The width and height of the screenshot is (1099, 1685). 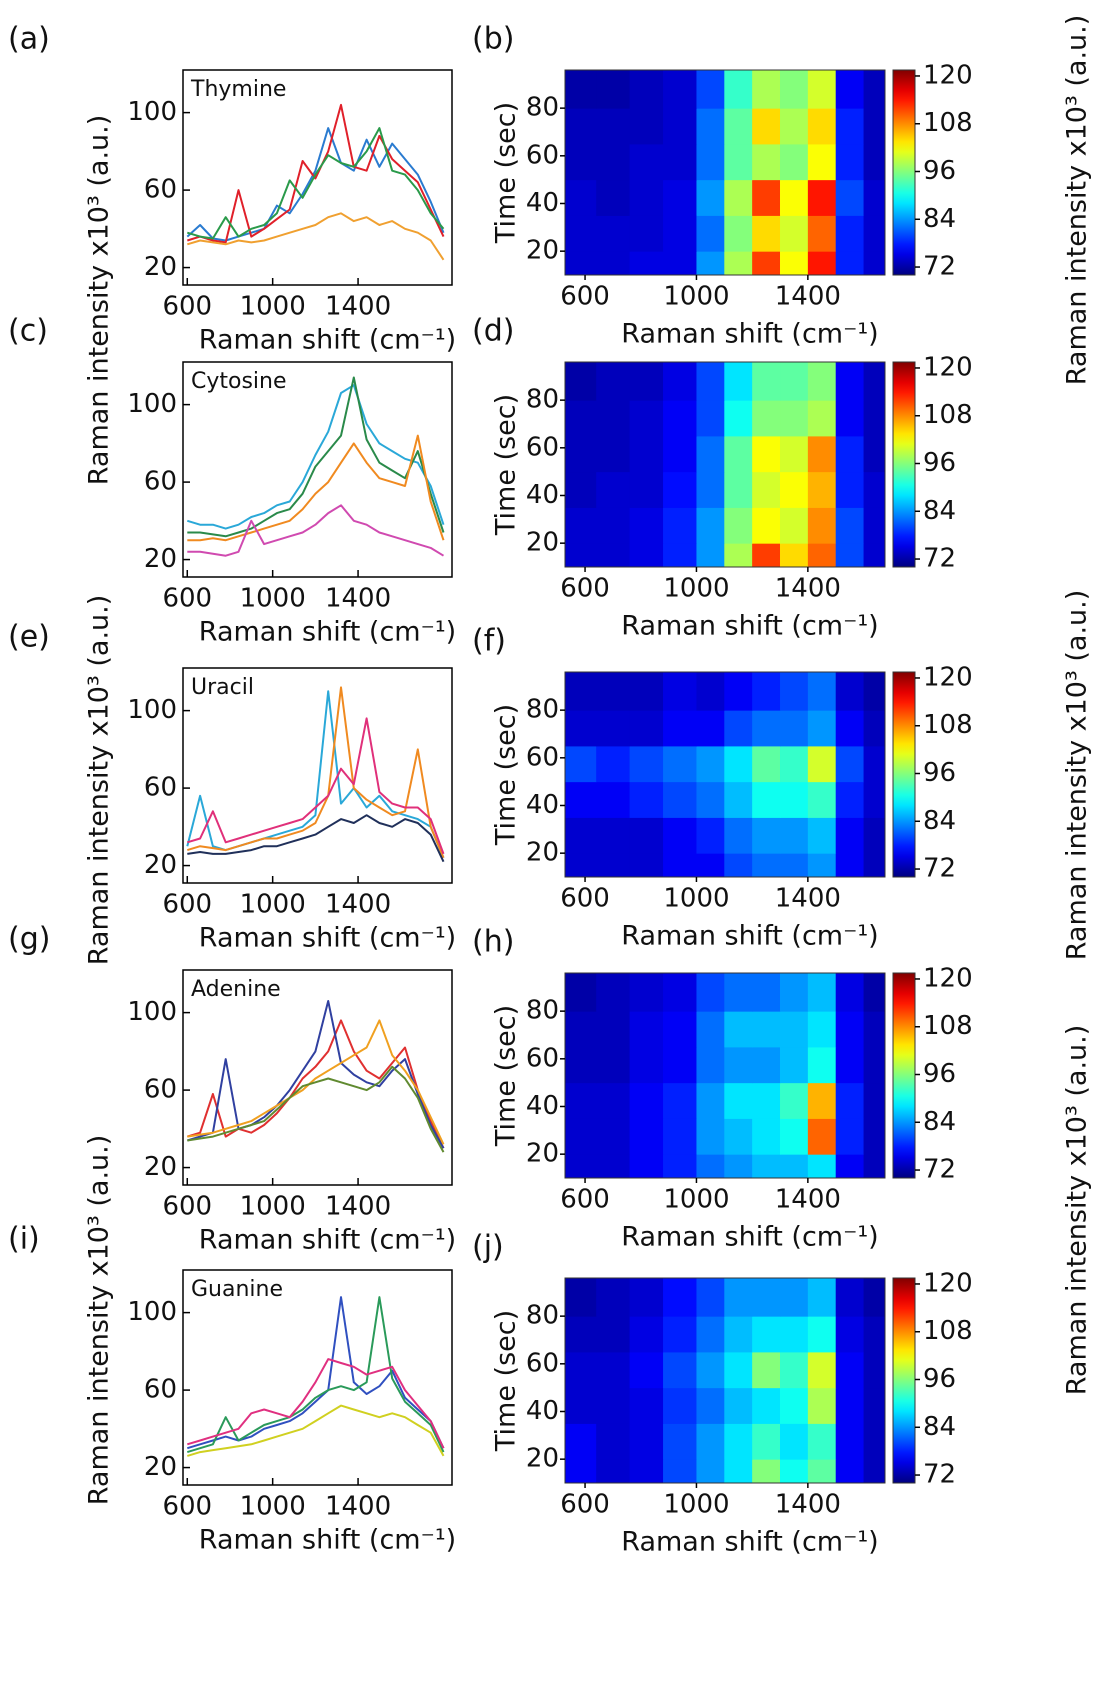 I want to click on panel-label: (g), so click(x=29, y=939).